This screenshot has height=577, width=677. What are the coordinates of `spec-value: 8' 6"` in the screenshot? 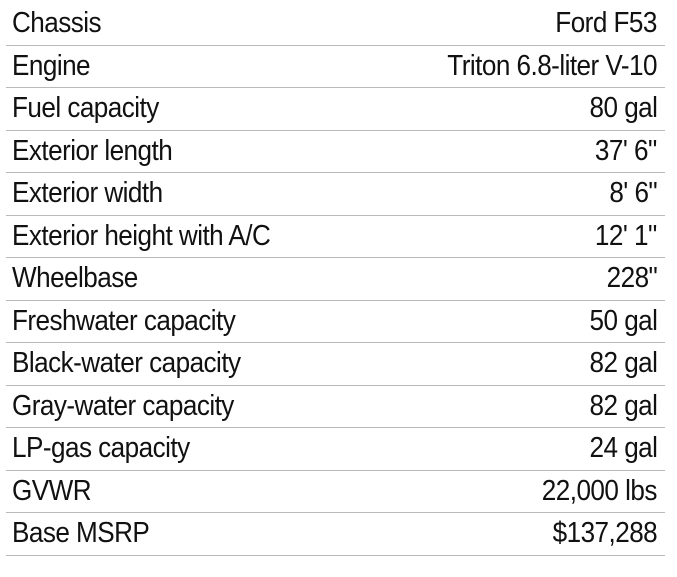 It's located at (633, 193).